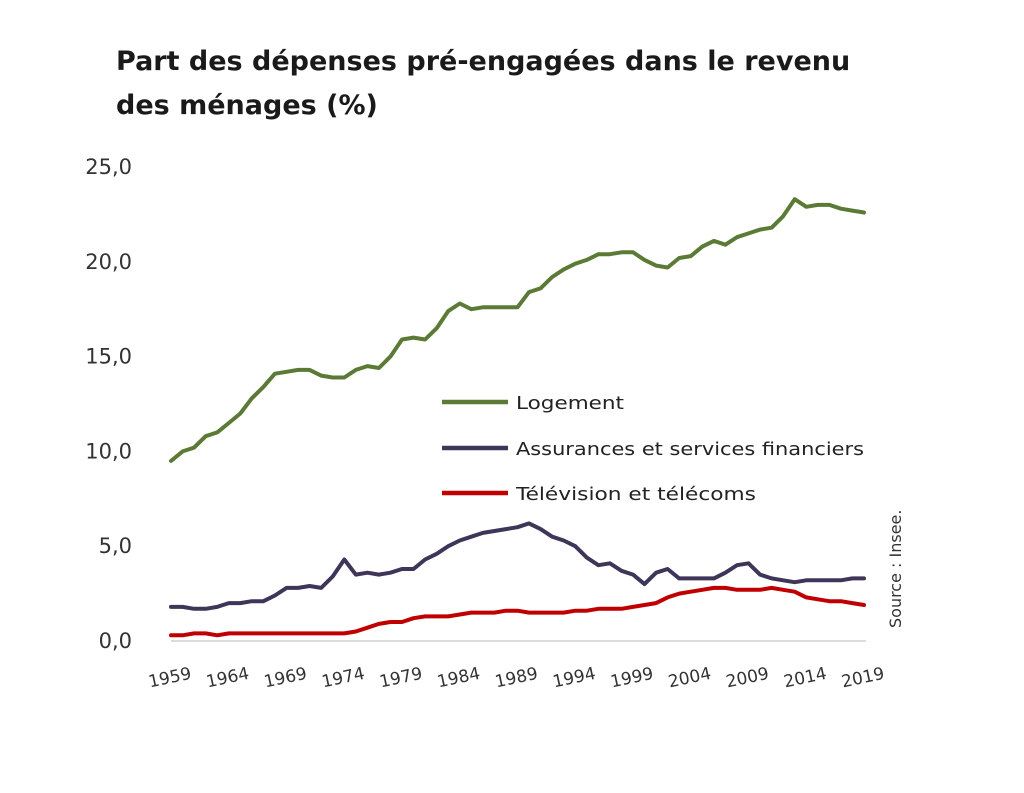 The width and height of the screenshot is (1024, 793). I want to click on x-tick-label: 1994, so click(574, 678).